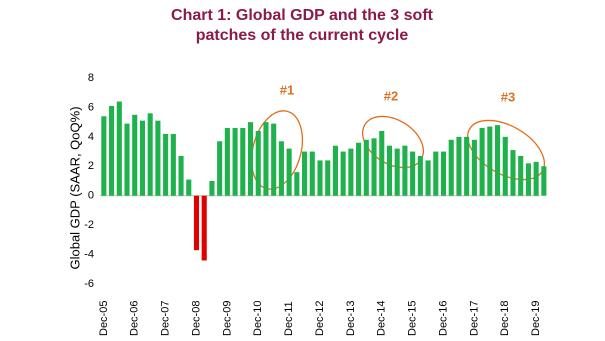 The image size is (605, 341). What do you see at coordinates (89, 254) in the screenshot?
I see `y-tick-label: -4` at bounding box center [89, 254].